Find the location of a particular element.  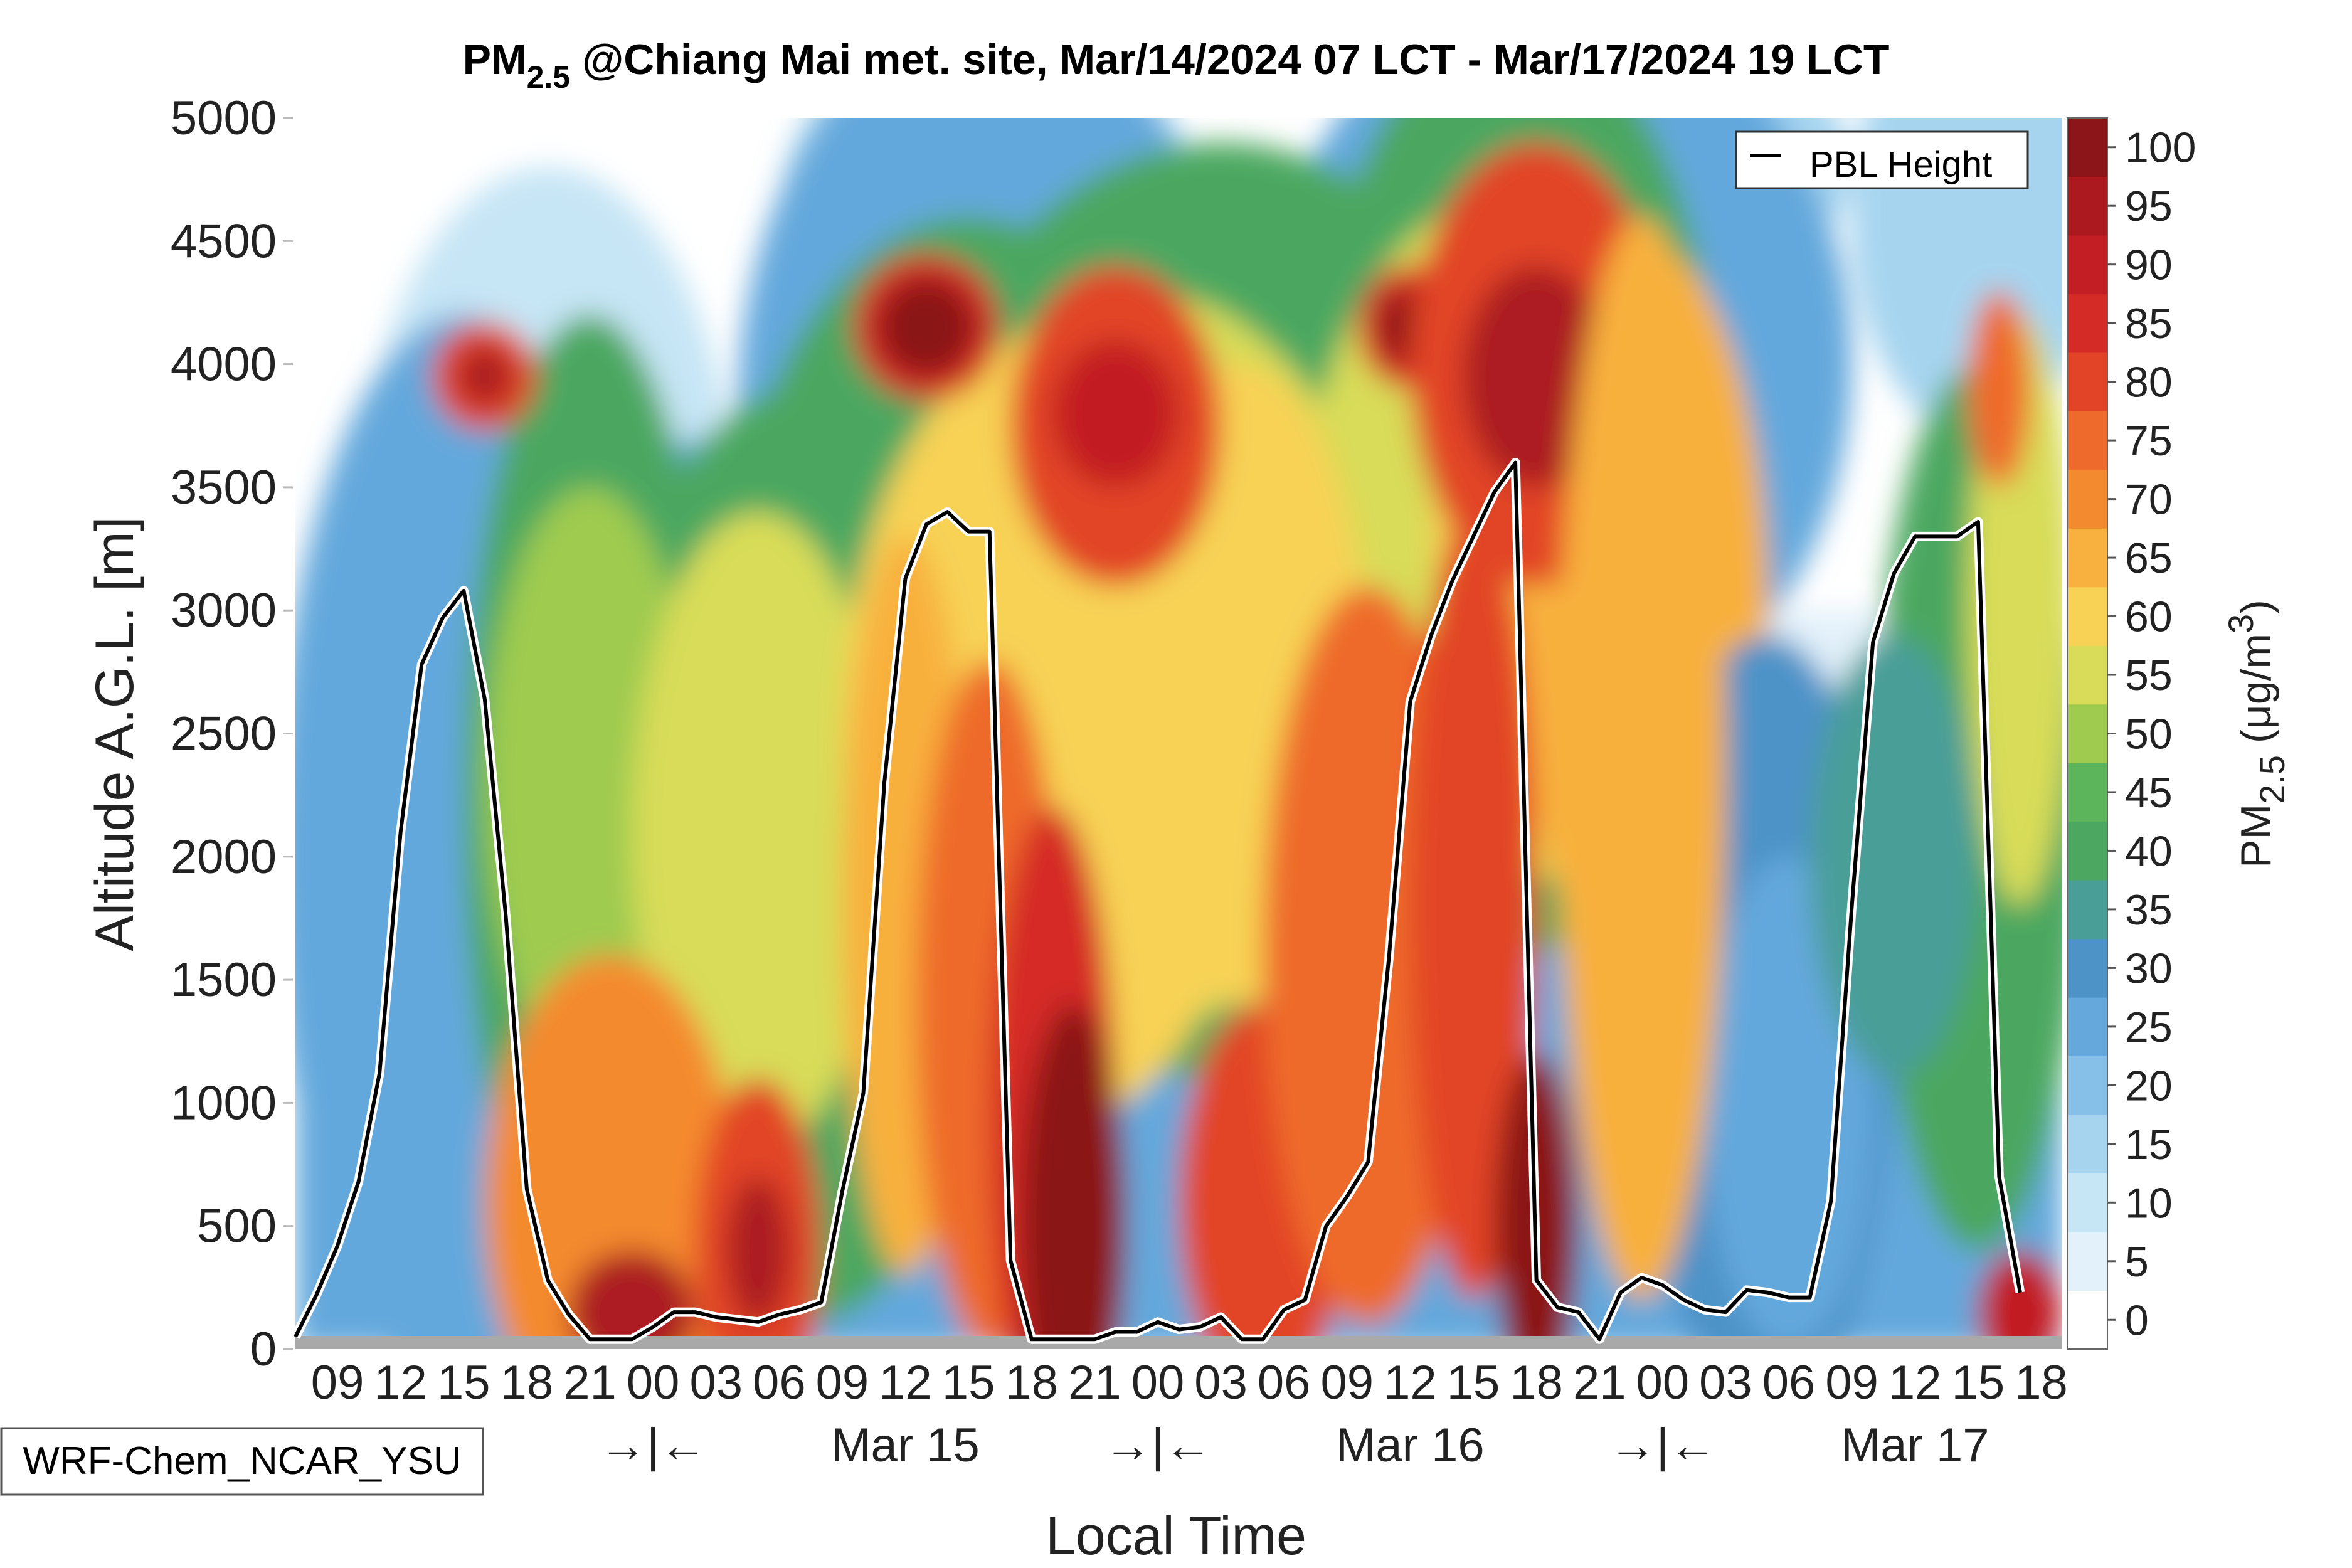

y-tick-label: 4500 is located at coordinates (224, 241).